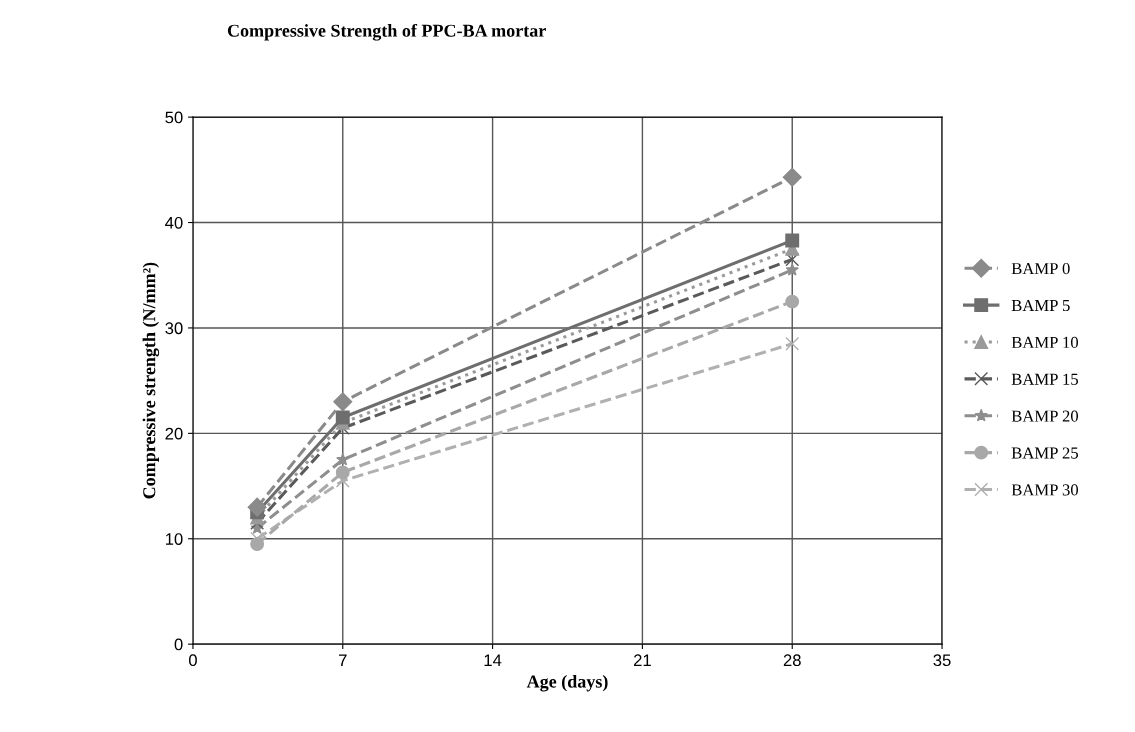 This screenshot has width=1135, height=732. Describe the element at coordinates (178, 644) in the screenshot. I see `y-tick-label: 0` at that location.